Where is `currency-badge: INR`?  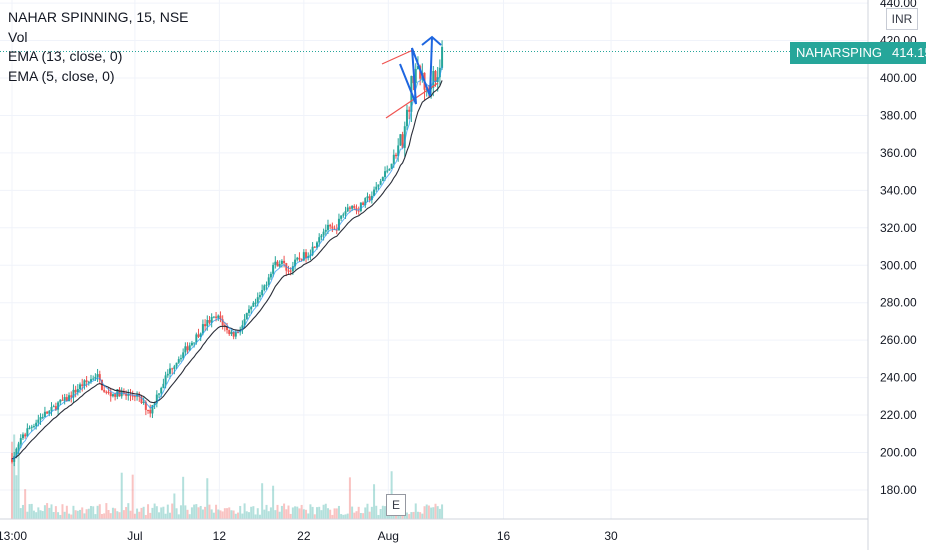
currency-badge: INR is located at coordinates (902, 19).